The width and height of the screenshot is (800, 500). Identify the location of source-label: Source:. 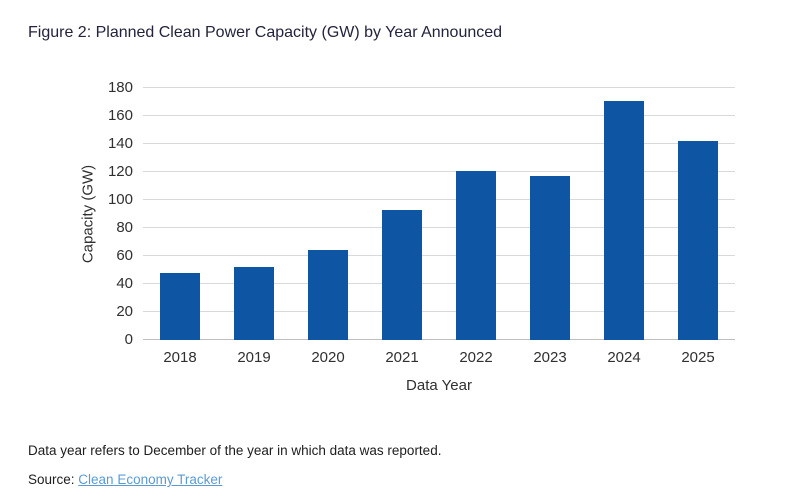
(51, 479).